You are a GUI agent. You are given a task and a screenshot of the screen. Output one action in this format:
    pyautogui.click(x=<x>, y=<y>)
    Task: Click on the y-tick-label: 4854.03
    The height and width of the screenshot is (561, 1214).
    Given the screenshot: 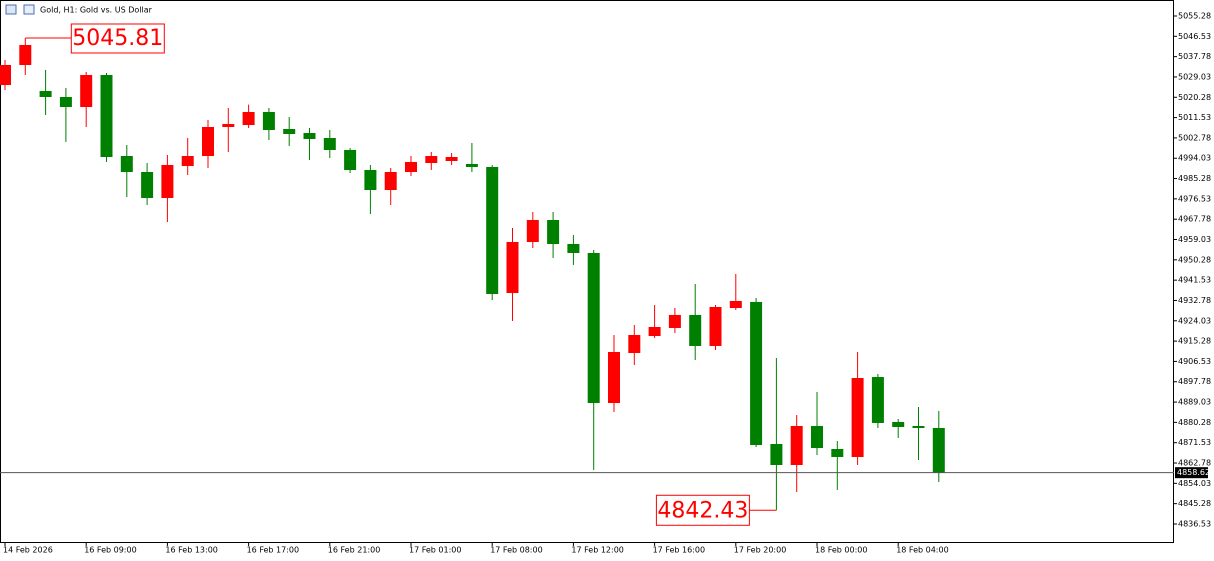 What is the action you would take?
    pyautogui.click(x=1194, y=483)
    